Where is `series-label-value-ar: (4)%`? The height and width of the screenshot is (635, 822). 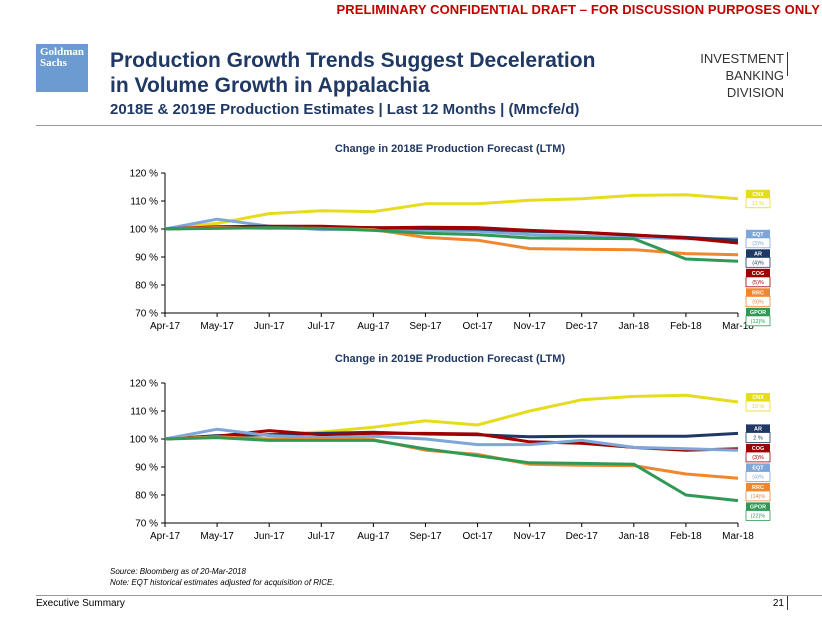 series-label-value-ar: (4)% is located at coordinates (758, 263).